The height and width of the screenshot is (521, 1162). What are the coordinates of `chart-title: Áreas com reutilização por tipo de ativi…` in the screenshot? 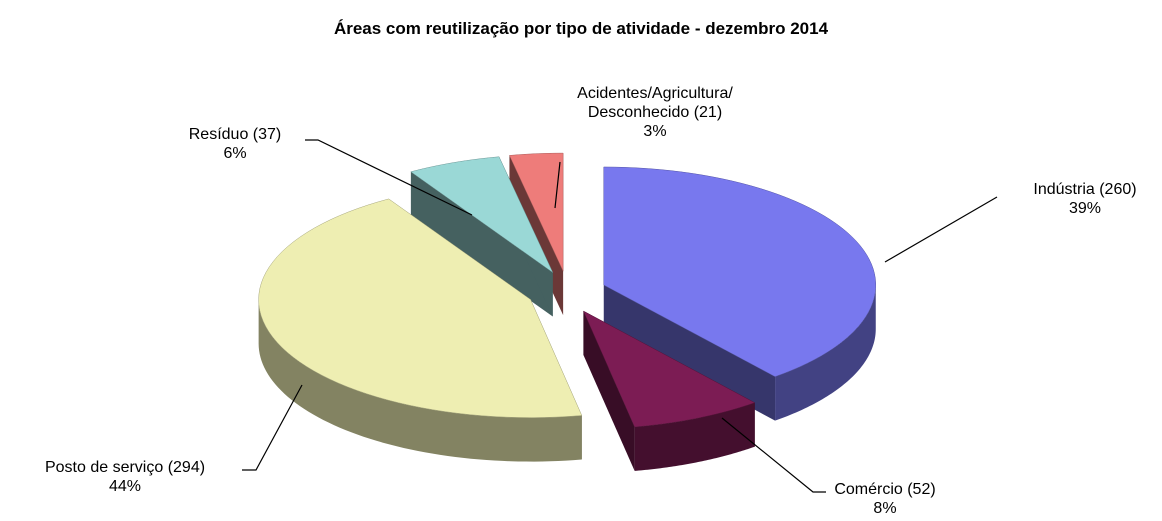 It's located at (581, 28).